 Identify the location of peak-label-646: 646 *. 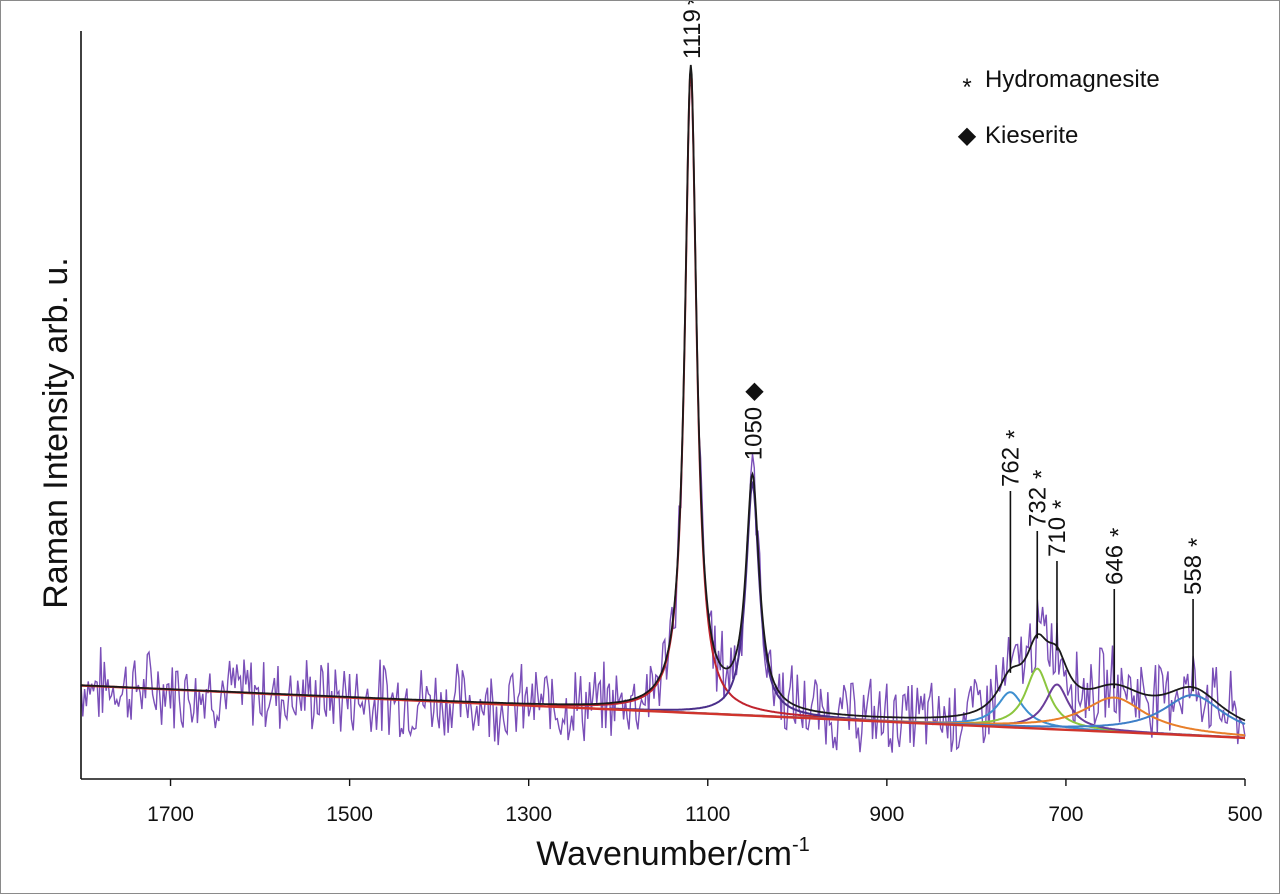
(1116, 608).